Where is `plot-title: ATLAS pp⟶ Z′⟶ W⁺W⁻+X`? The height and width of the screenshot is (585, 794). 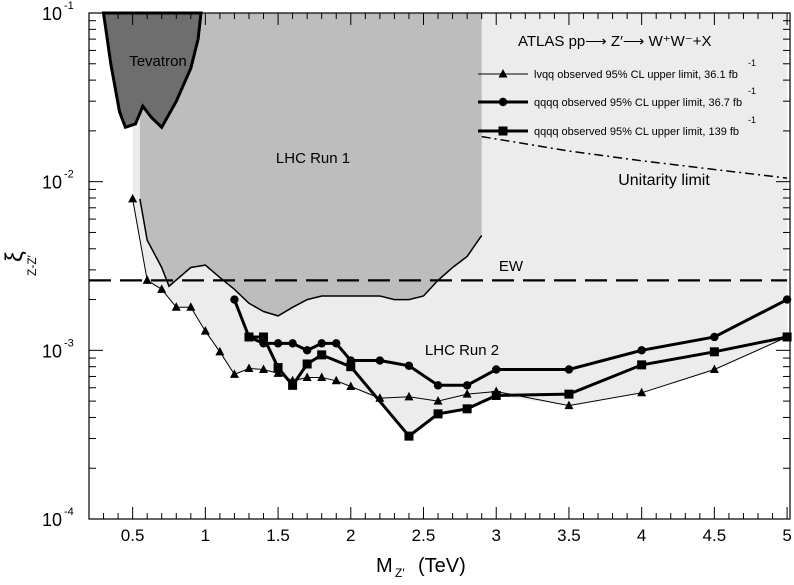
plot-title: ATLAS pp⟶ Z′⟶ W⁺W⁻+X is located at coordinates (615, 41).